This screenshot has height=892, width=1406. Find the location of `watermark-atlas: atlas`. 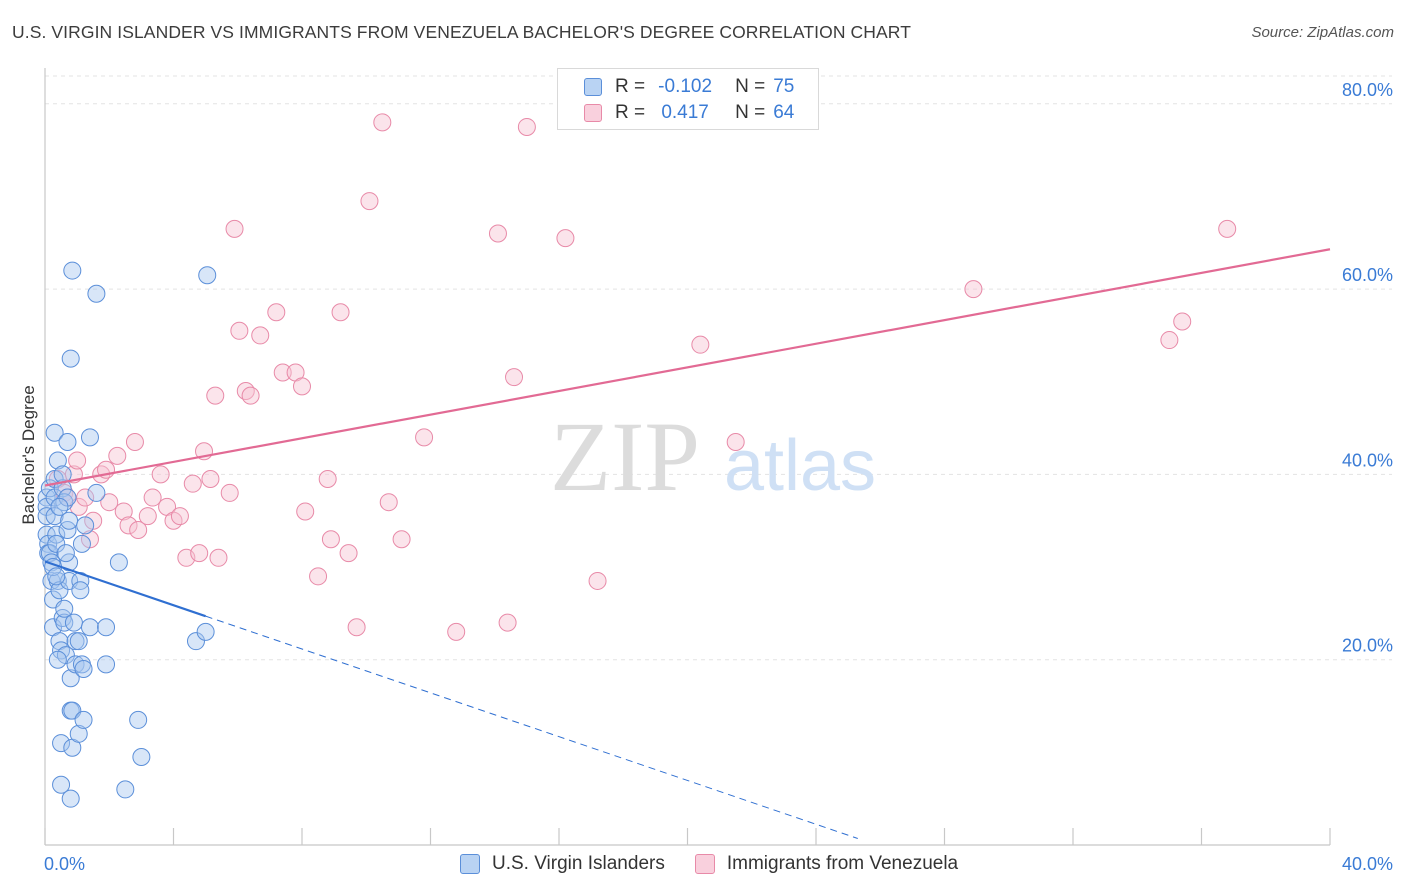

watermark-atlas: atlas is located at coordinates (800, 466).